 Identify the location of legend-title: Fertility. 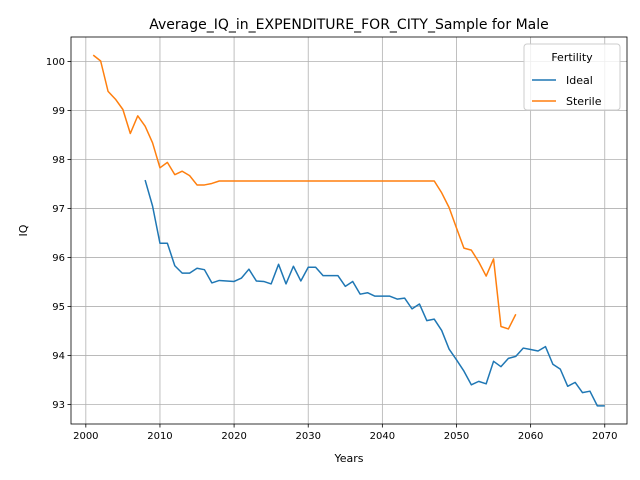
(572, 57).